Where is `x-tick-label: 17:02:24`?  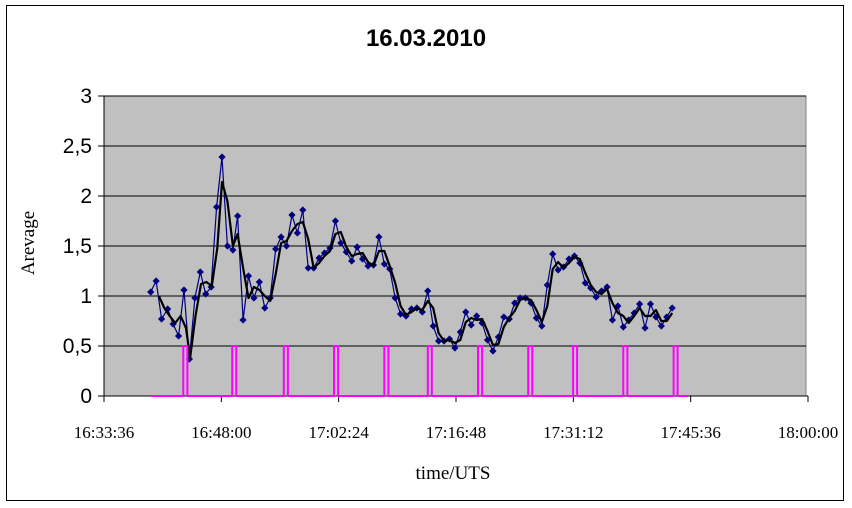 x-tick-label: 17:02:24 is located at coordinates (338, 432).